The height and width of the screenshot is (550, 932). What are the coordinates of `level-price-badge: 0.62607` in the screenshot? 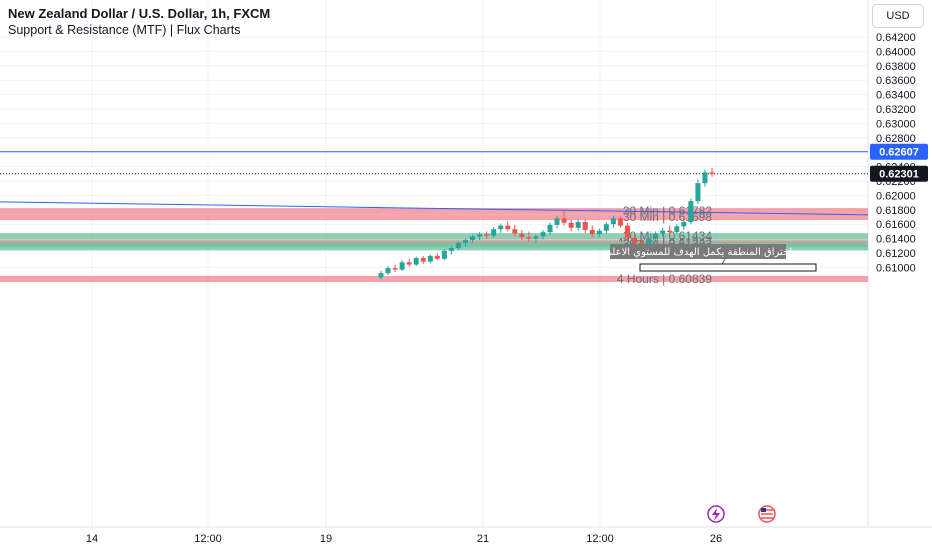 It's located at (899, 153).